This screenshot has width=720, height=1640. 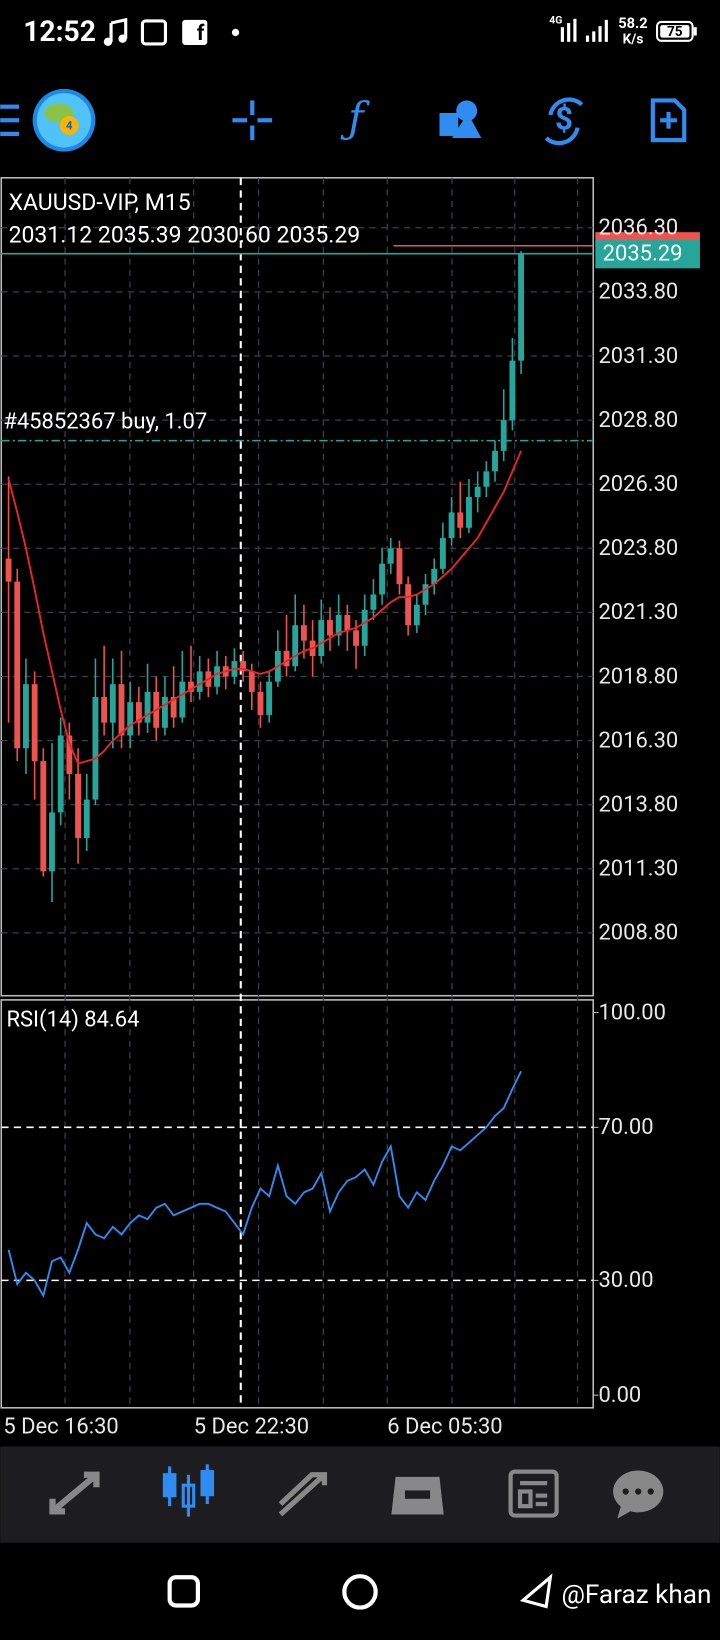 What do you see at coordinates (400, 31) in the screenshot?
I see `status-icons: f` at bounding box center [400, 31].